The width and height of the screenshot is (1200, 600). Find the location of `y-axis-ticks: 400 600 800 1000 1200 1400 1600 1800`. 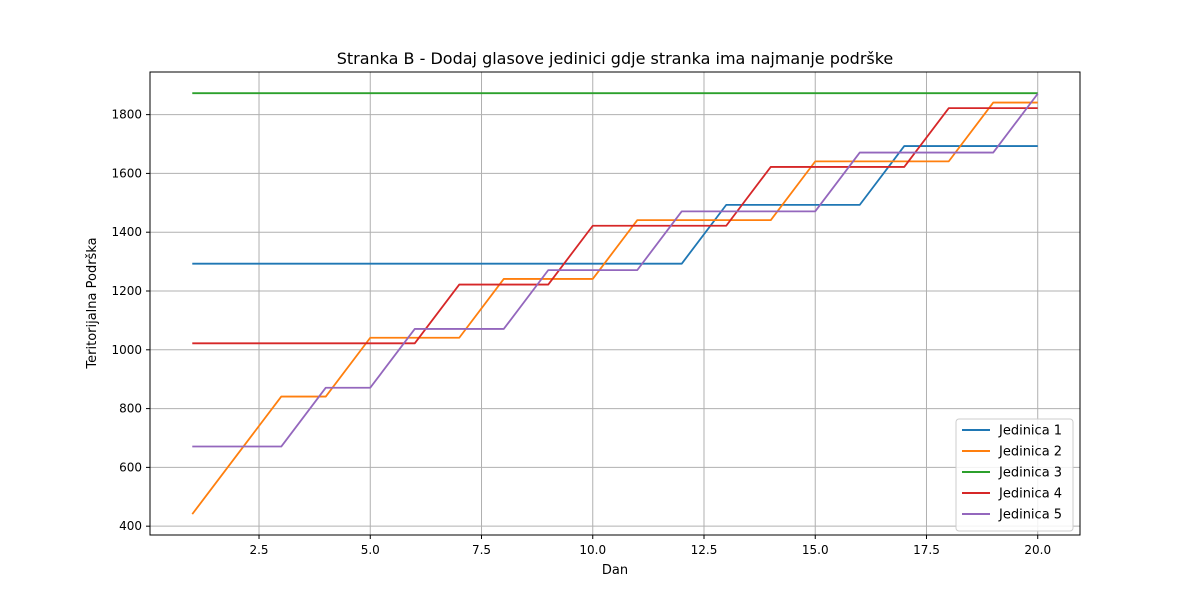

y-axis-ticks: 400 600 800 1000 1200 1400 1600 1800 is located at coordinates (130, 320).